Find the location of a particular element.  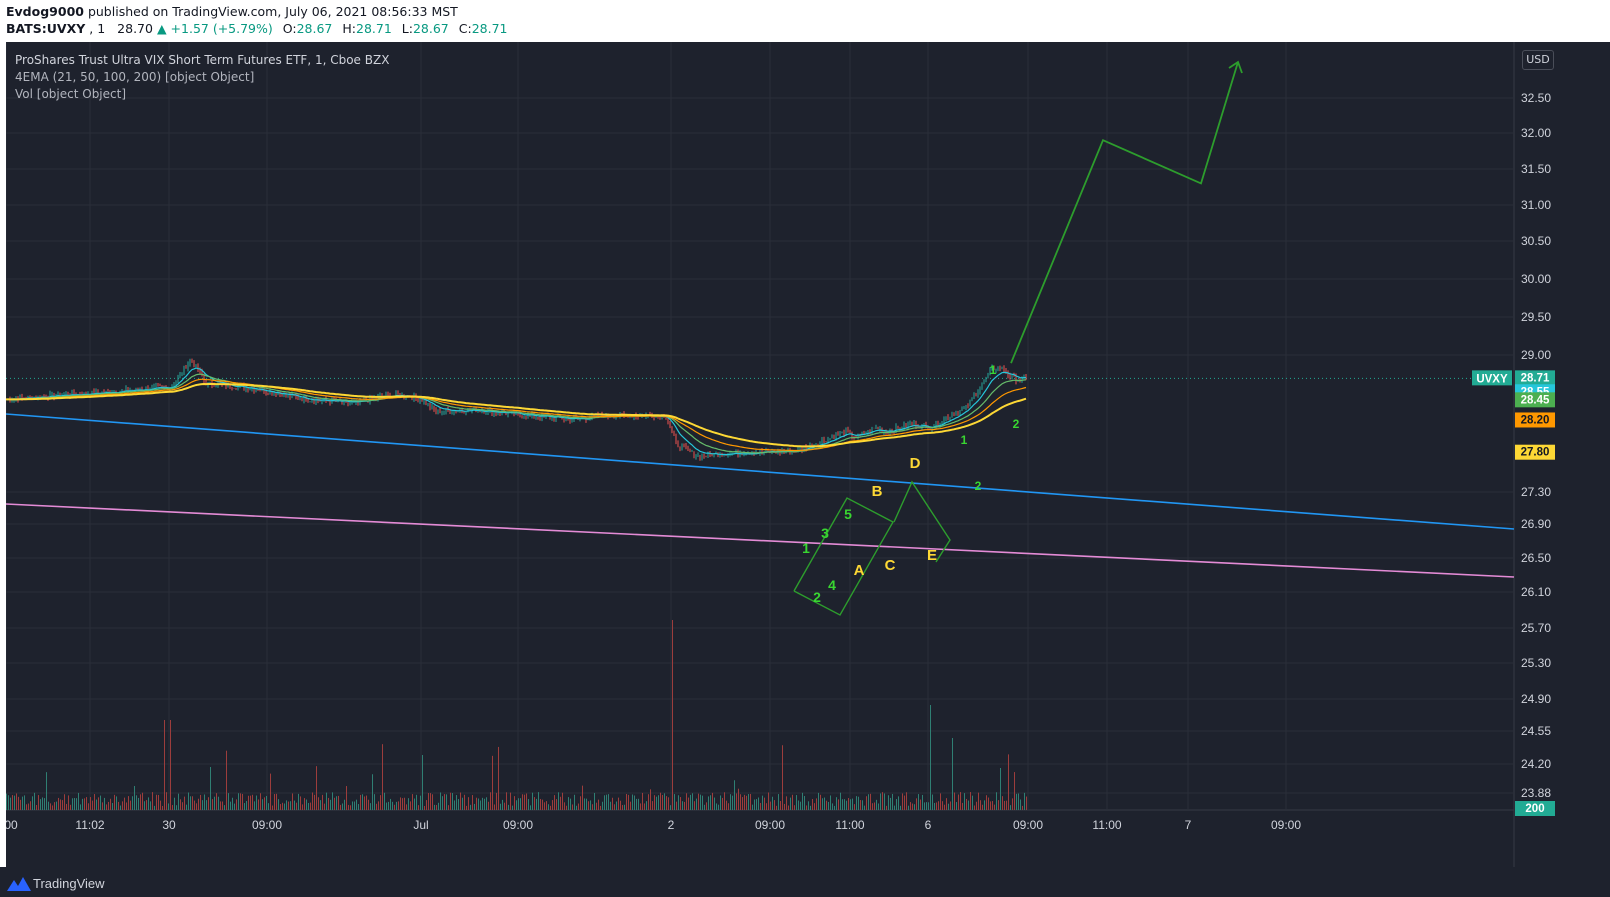

wave-count-label: 5 is located at coordinates (848, 514).